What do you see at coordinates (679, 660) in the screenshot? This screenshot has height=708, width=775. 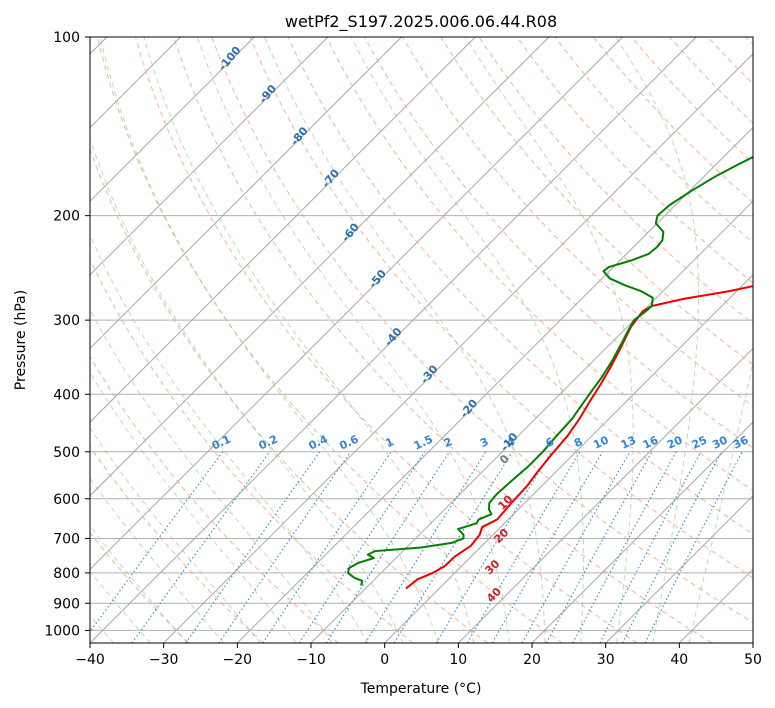 I see `x-tick-label: 40` at bounding box center [679, 660].